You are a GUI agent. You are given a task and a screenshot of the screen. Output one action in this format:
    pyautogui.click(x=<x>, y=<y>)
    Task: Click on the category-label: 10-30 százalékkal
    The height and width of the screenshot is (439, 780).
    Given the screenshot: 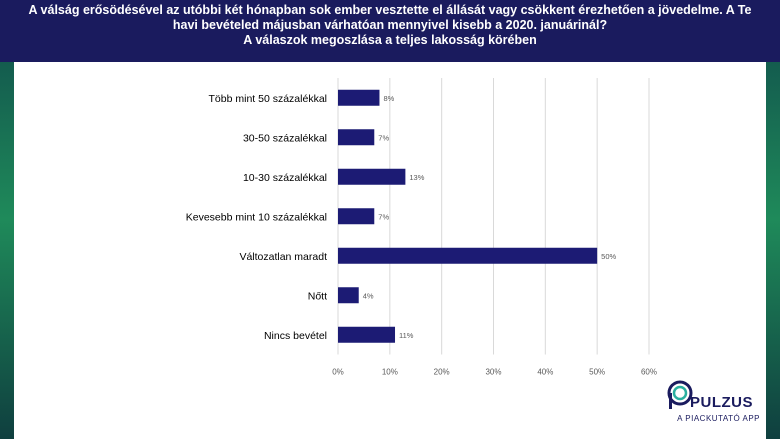 What is the action you would take?
    pyautogui.click(x=285, y=178)
    